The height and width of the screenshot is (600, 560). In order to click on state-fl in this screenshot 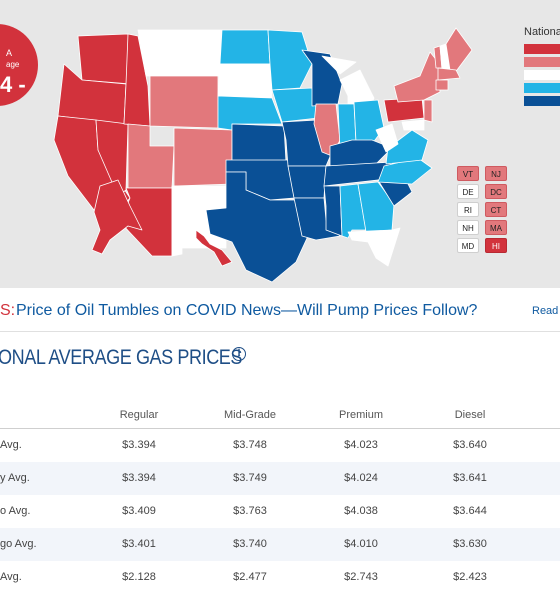, I will do `click(374, 247)`.